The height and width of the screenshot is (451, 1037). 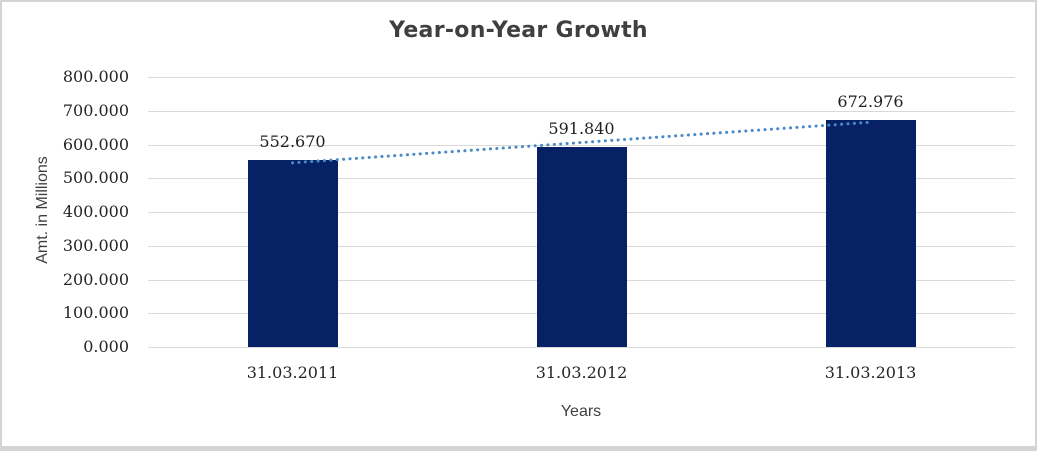 What do you see at coordinates (95, 110) in the screenshot?
I see `y-axis-tick-label: 700.000` at bounding box center [95, 110].